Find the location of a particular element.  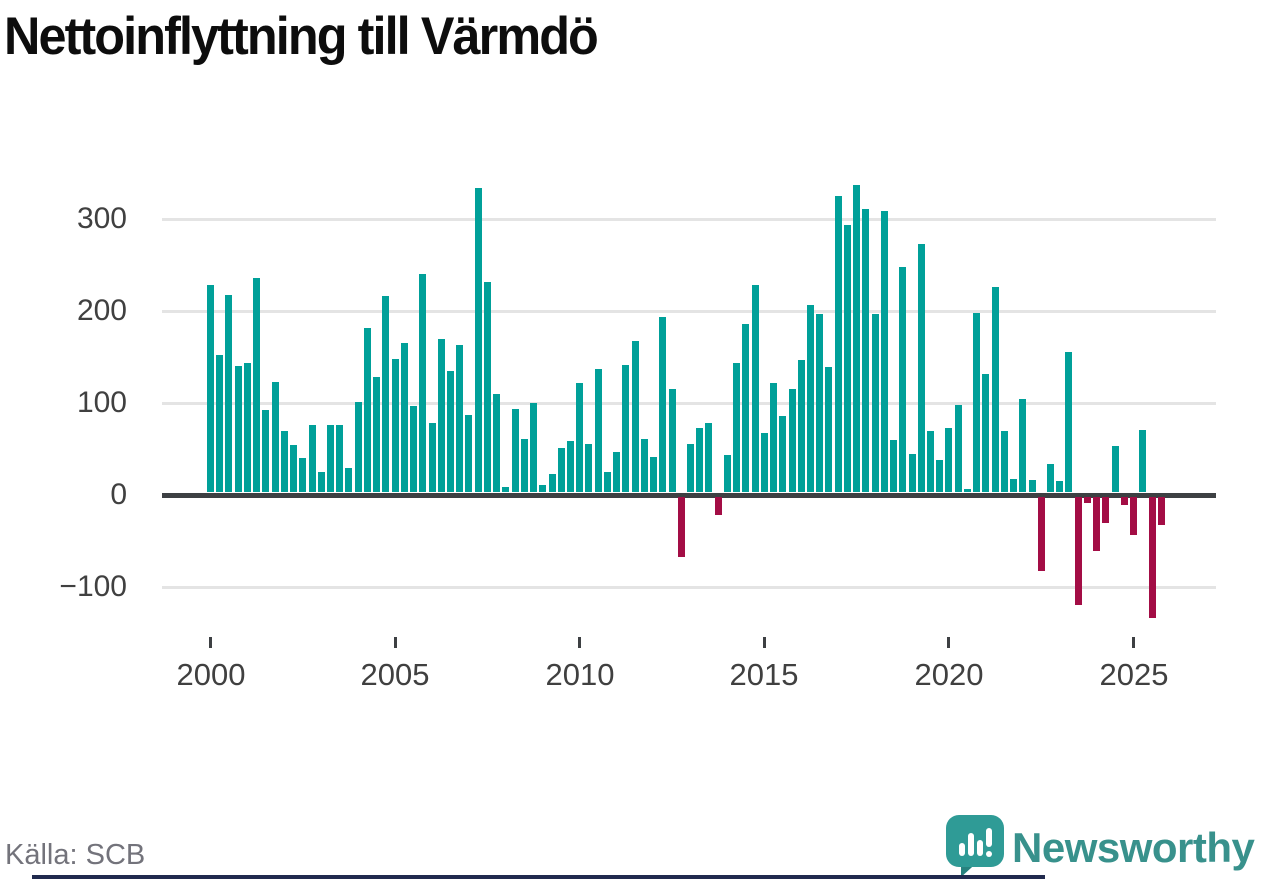

bar-2015-Q3 is located at coordinates (782, 453).